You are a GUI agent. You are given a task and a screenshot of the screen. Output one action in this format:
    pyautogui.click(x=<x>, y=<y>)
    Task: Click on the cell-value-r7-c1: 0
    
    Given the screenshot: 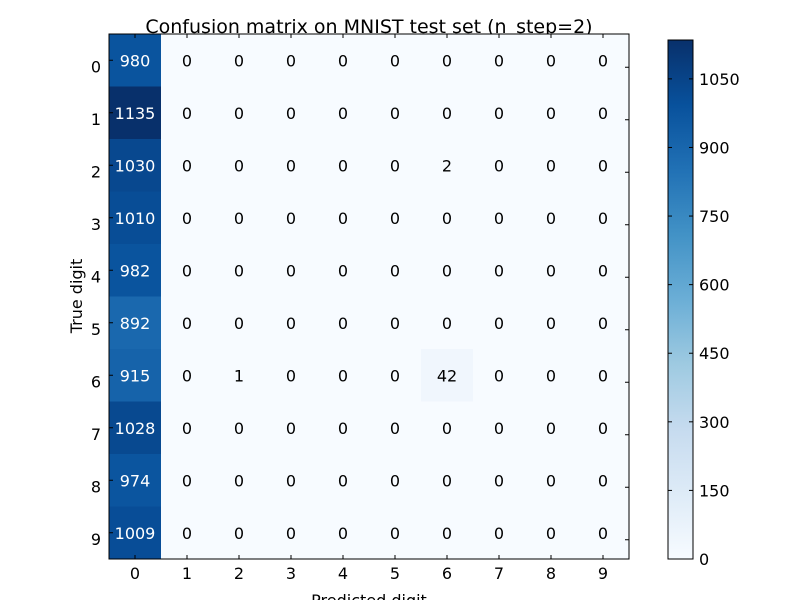 What is the action you would take?
    pyautogui.click(x=187, y=428)
    